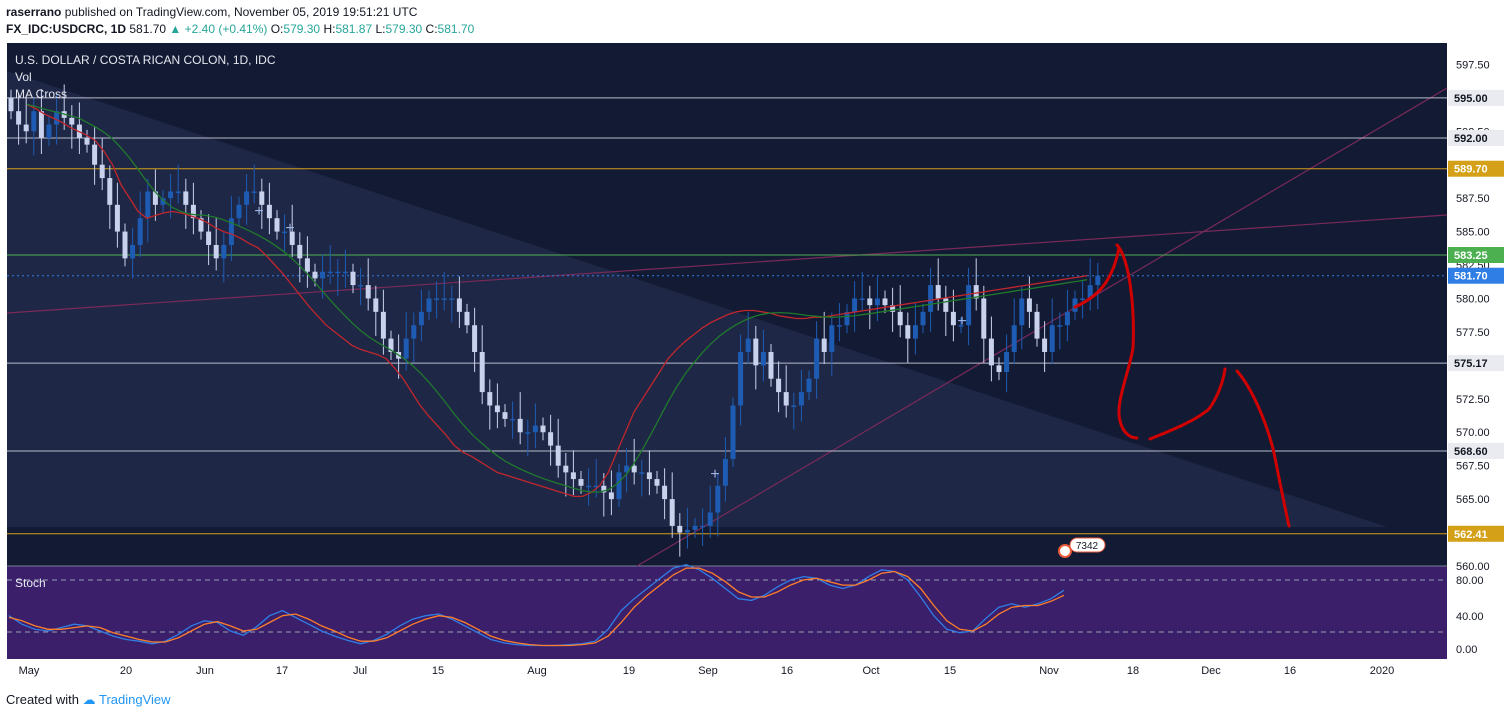 The height and width of the screenshot is (718, 1508). Describe the element at coordinates (1471, 99) in the screenshot. I see `level-label-0: 595.00` at that location.